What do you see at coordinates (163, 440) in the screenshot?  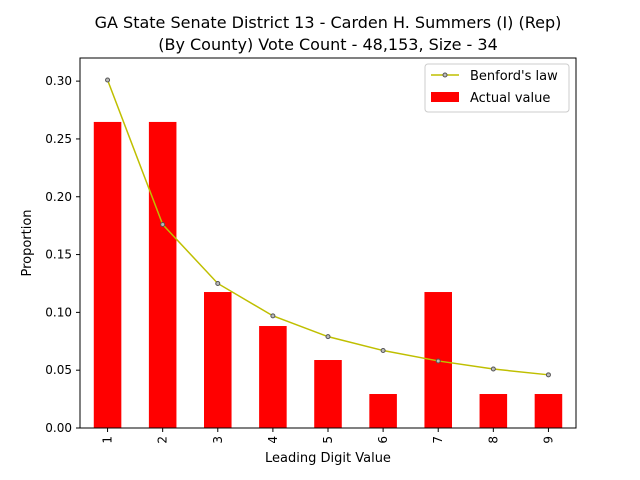 I see `x-tick-label: 2` at bounding box center [163, 440].